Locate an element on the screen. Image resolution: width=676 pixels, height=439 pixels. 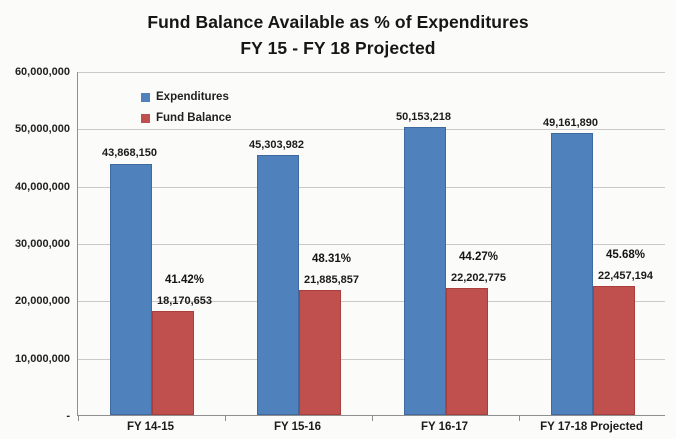
legend-item-fund-balance: Fund Balance is located at coordinates (186, 118).